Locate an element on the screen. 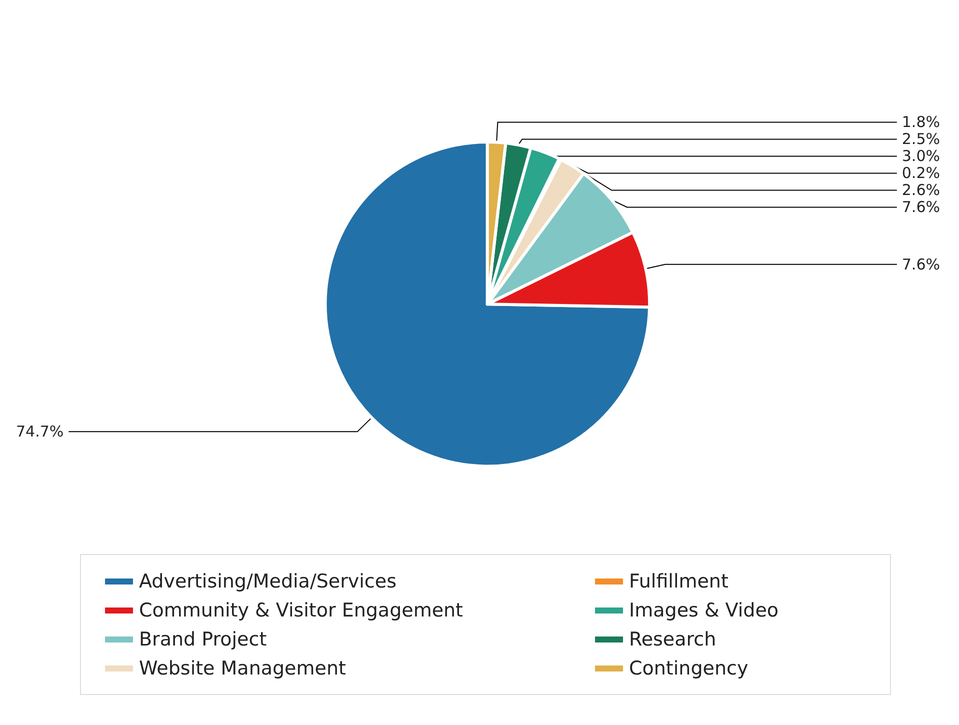 The height and width of the screenshot is (725, 959). data-label: 1.8% is located at coordinates (921, 122).